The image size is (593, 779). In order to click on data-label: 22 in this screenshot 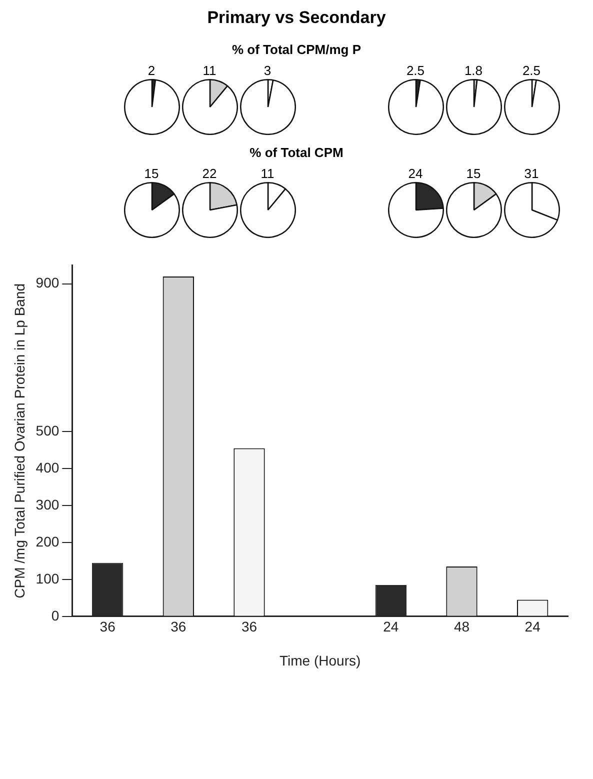, I will do `click(209, 174)`.